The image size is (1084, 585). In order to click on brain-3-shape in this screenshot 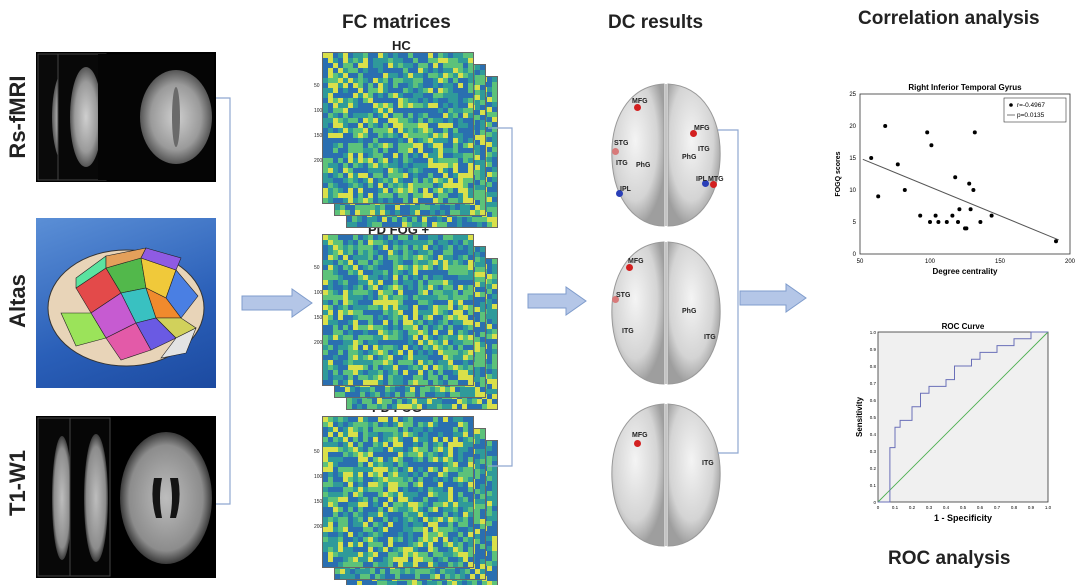, I will do `click(666, 475)`.